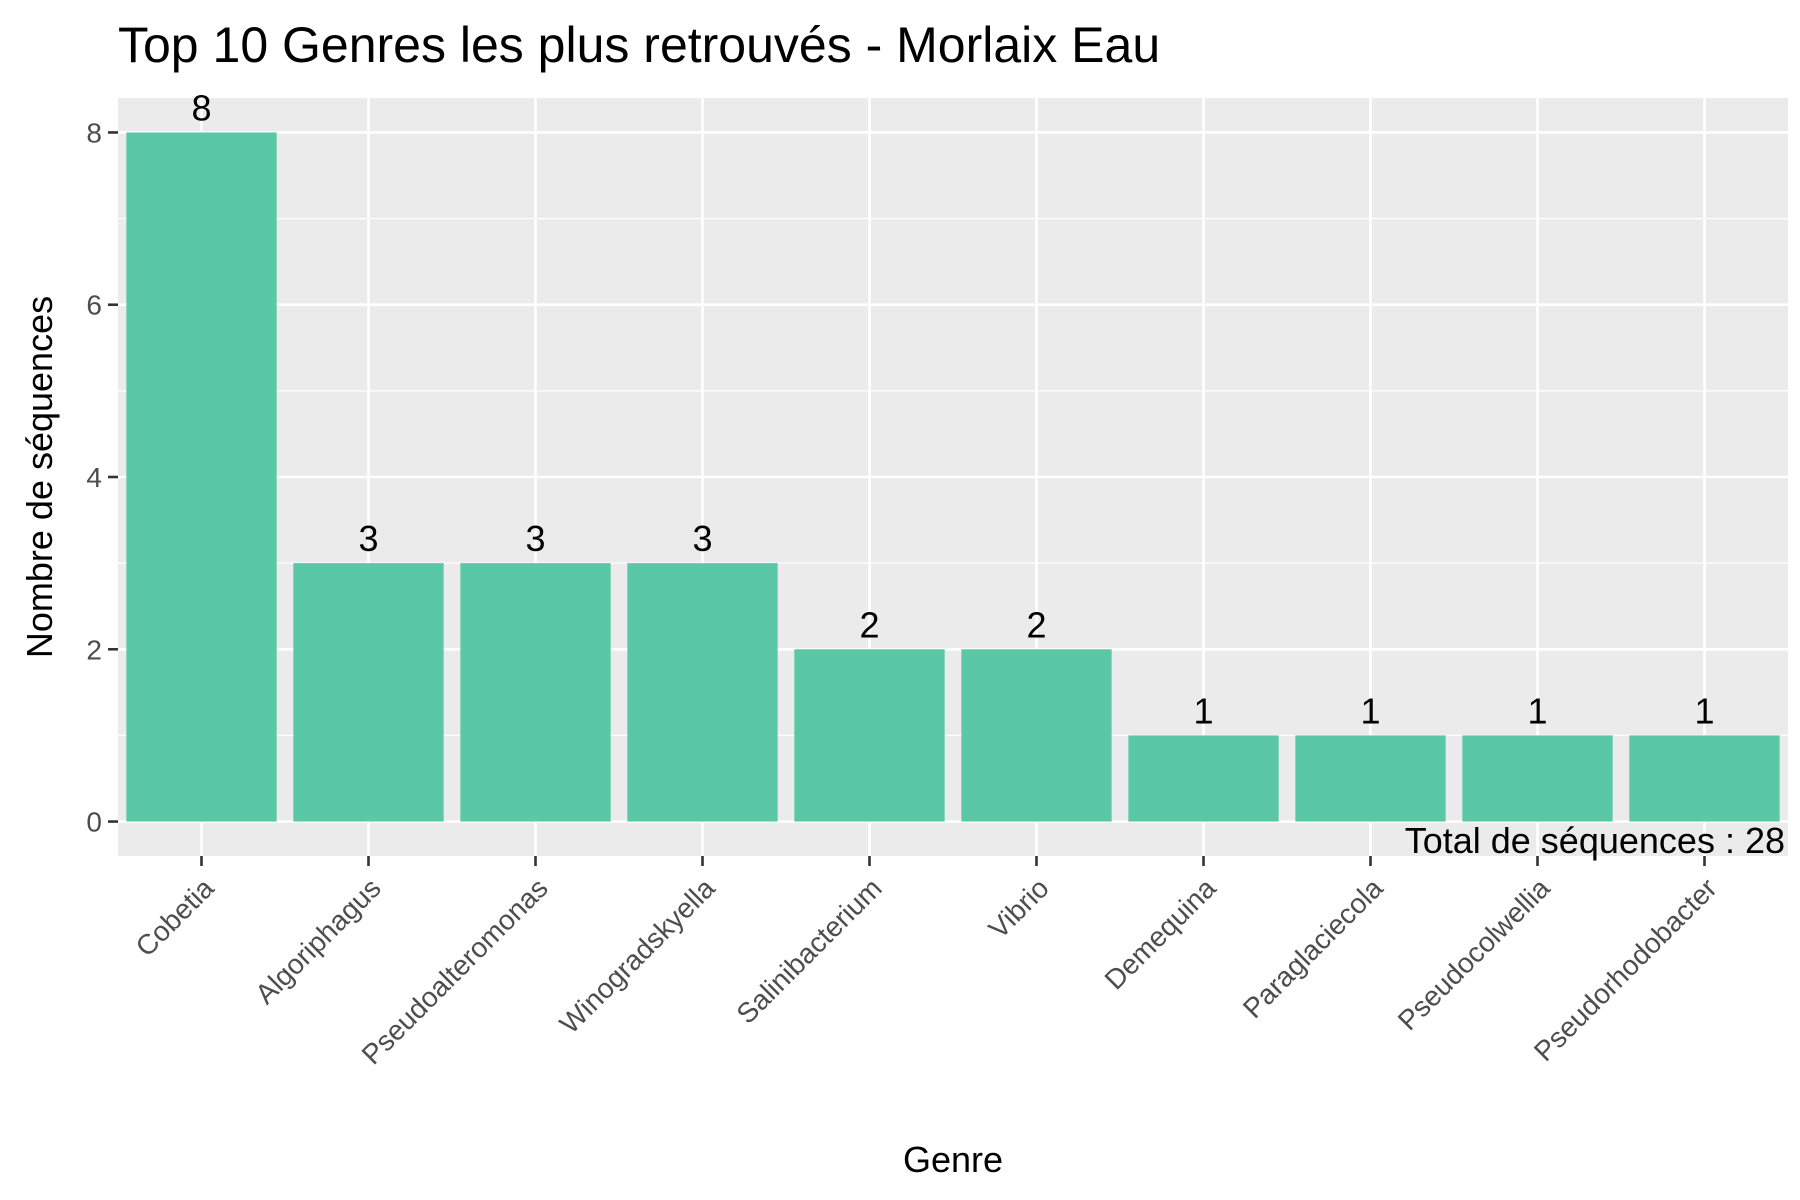  Describe the element at coordinates (94, 132) in the screenshot. I see `y-tick-label: 8` at that location.